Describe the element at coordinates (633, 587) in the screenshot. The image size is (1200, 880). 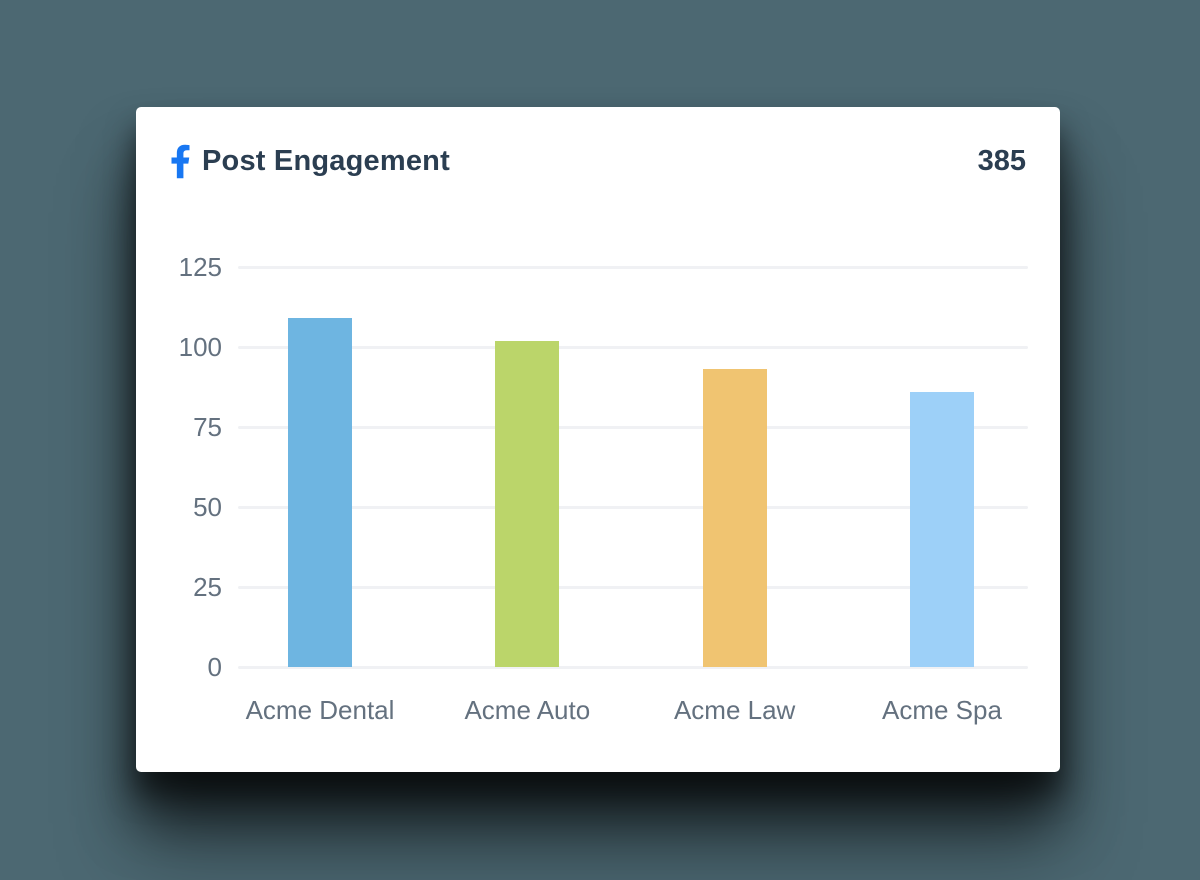
I see `gridline-y25` at that location.